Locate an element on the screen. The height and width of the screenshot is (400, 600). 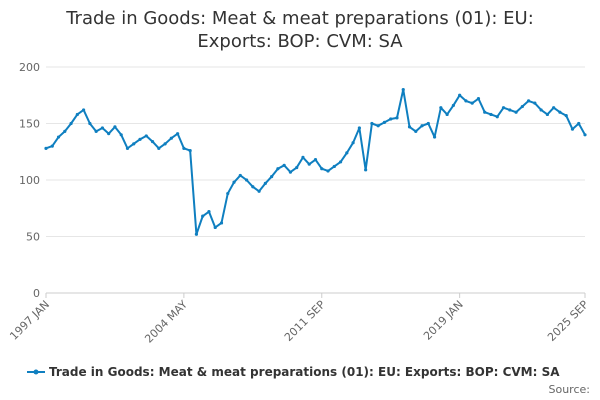
x-tick-label: 2025 SEP is located at coordinates (568, 321).